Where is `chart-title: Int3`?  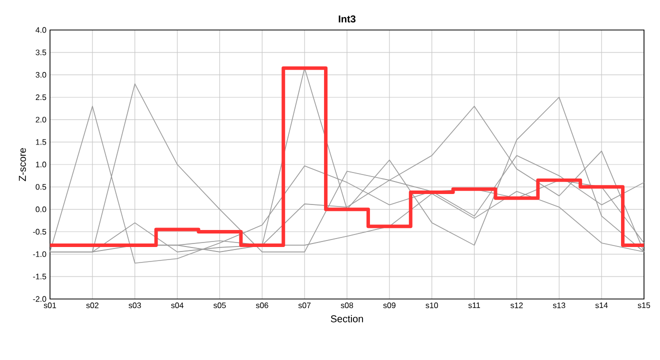 chart-title: Int3 is located at coordinates (347, 18).